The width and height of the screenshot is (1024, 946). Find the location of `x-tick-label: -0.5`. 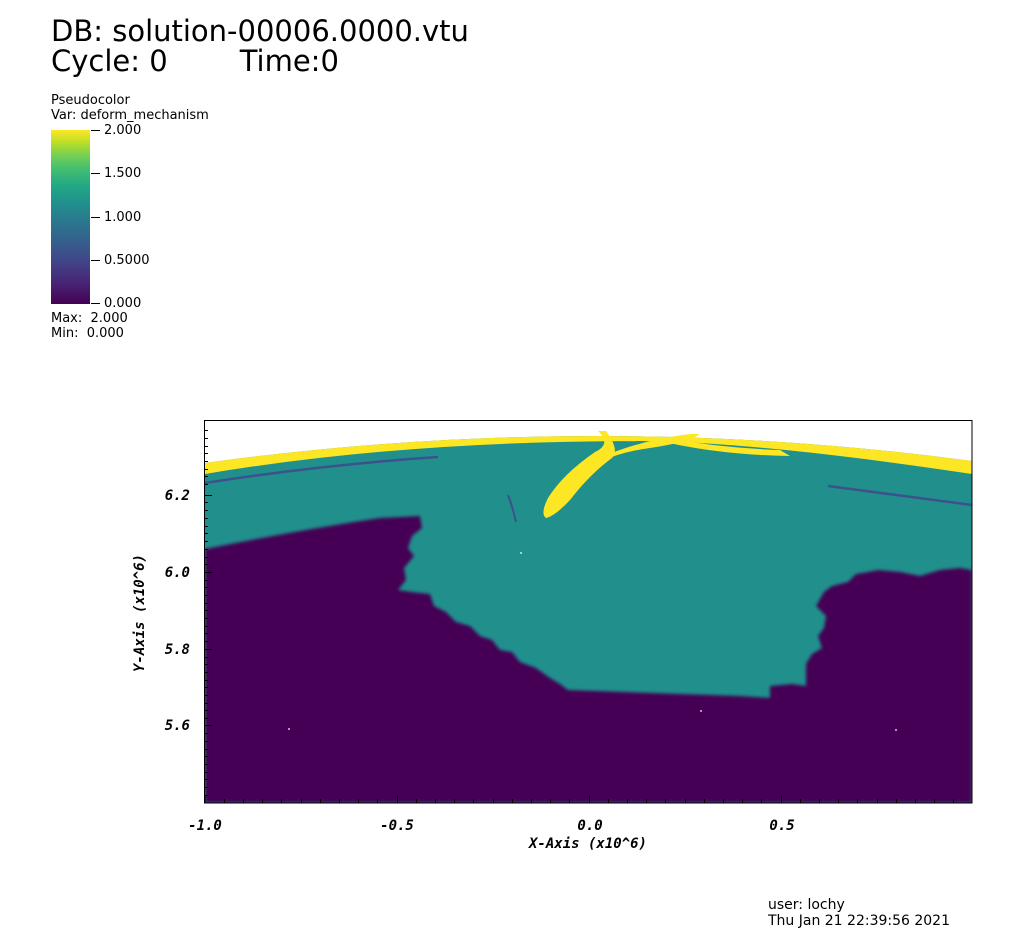

x-tick-label: -0.5 is located at coordinates (397, 826).